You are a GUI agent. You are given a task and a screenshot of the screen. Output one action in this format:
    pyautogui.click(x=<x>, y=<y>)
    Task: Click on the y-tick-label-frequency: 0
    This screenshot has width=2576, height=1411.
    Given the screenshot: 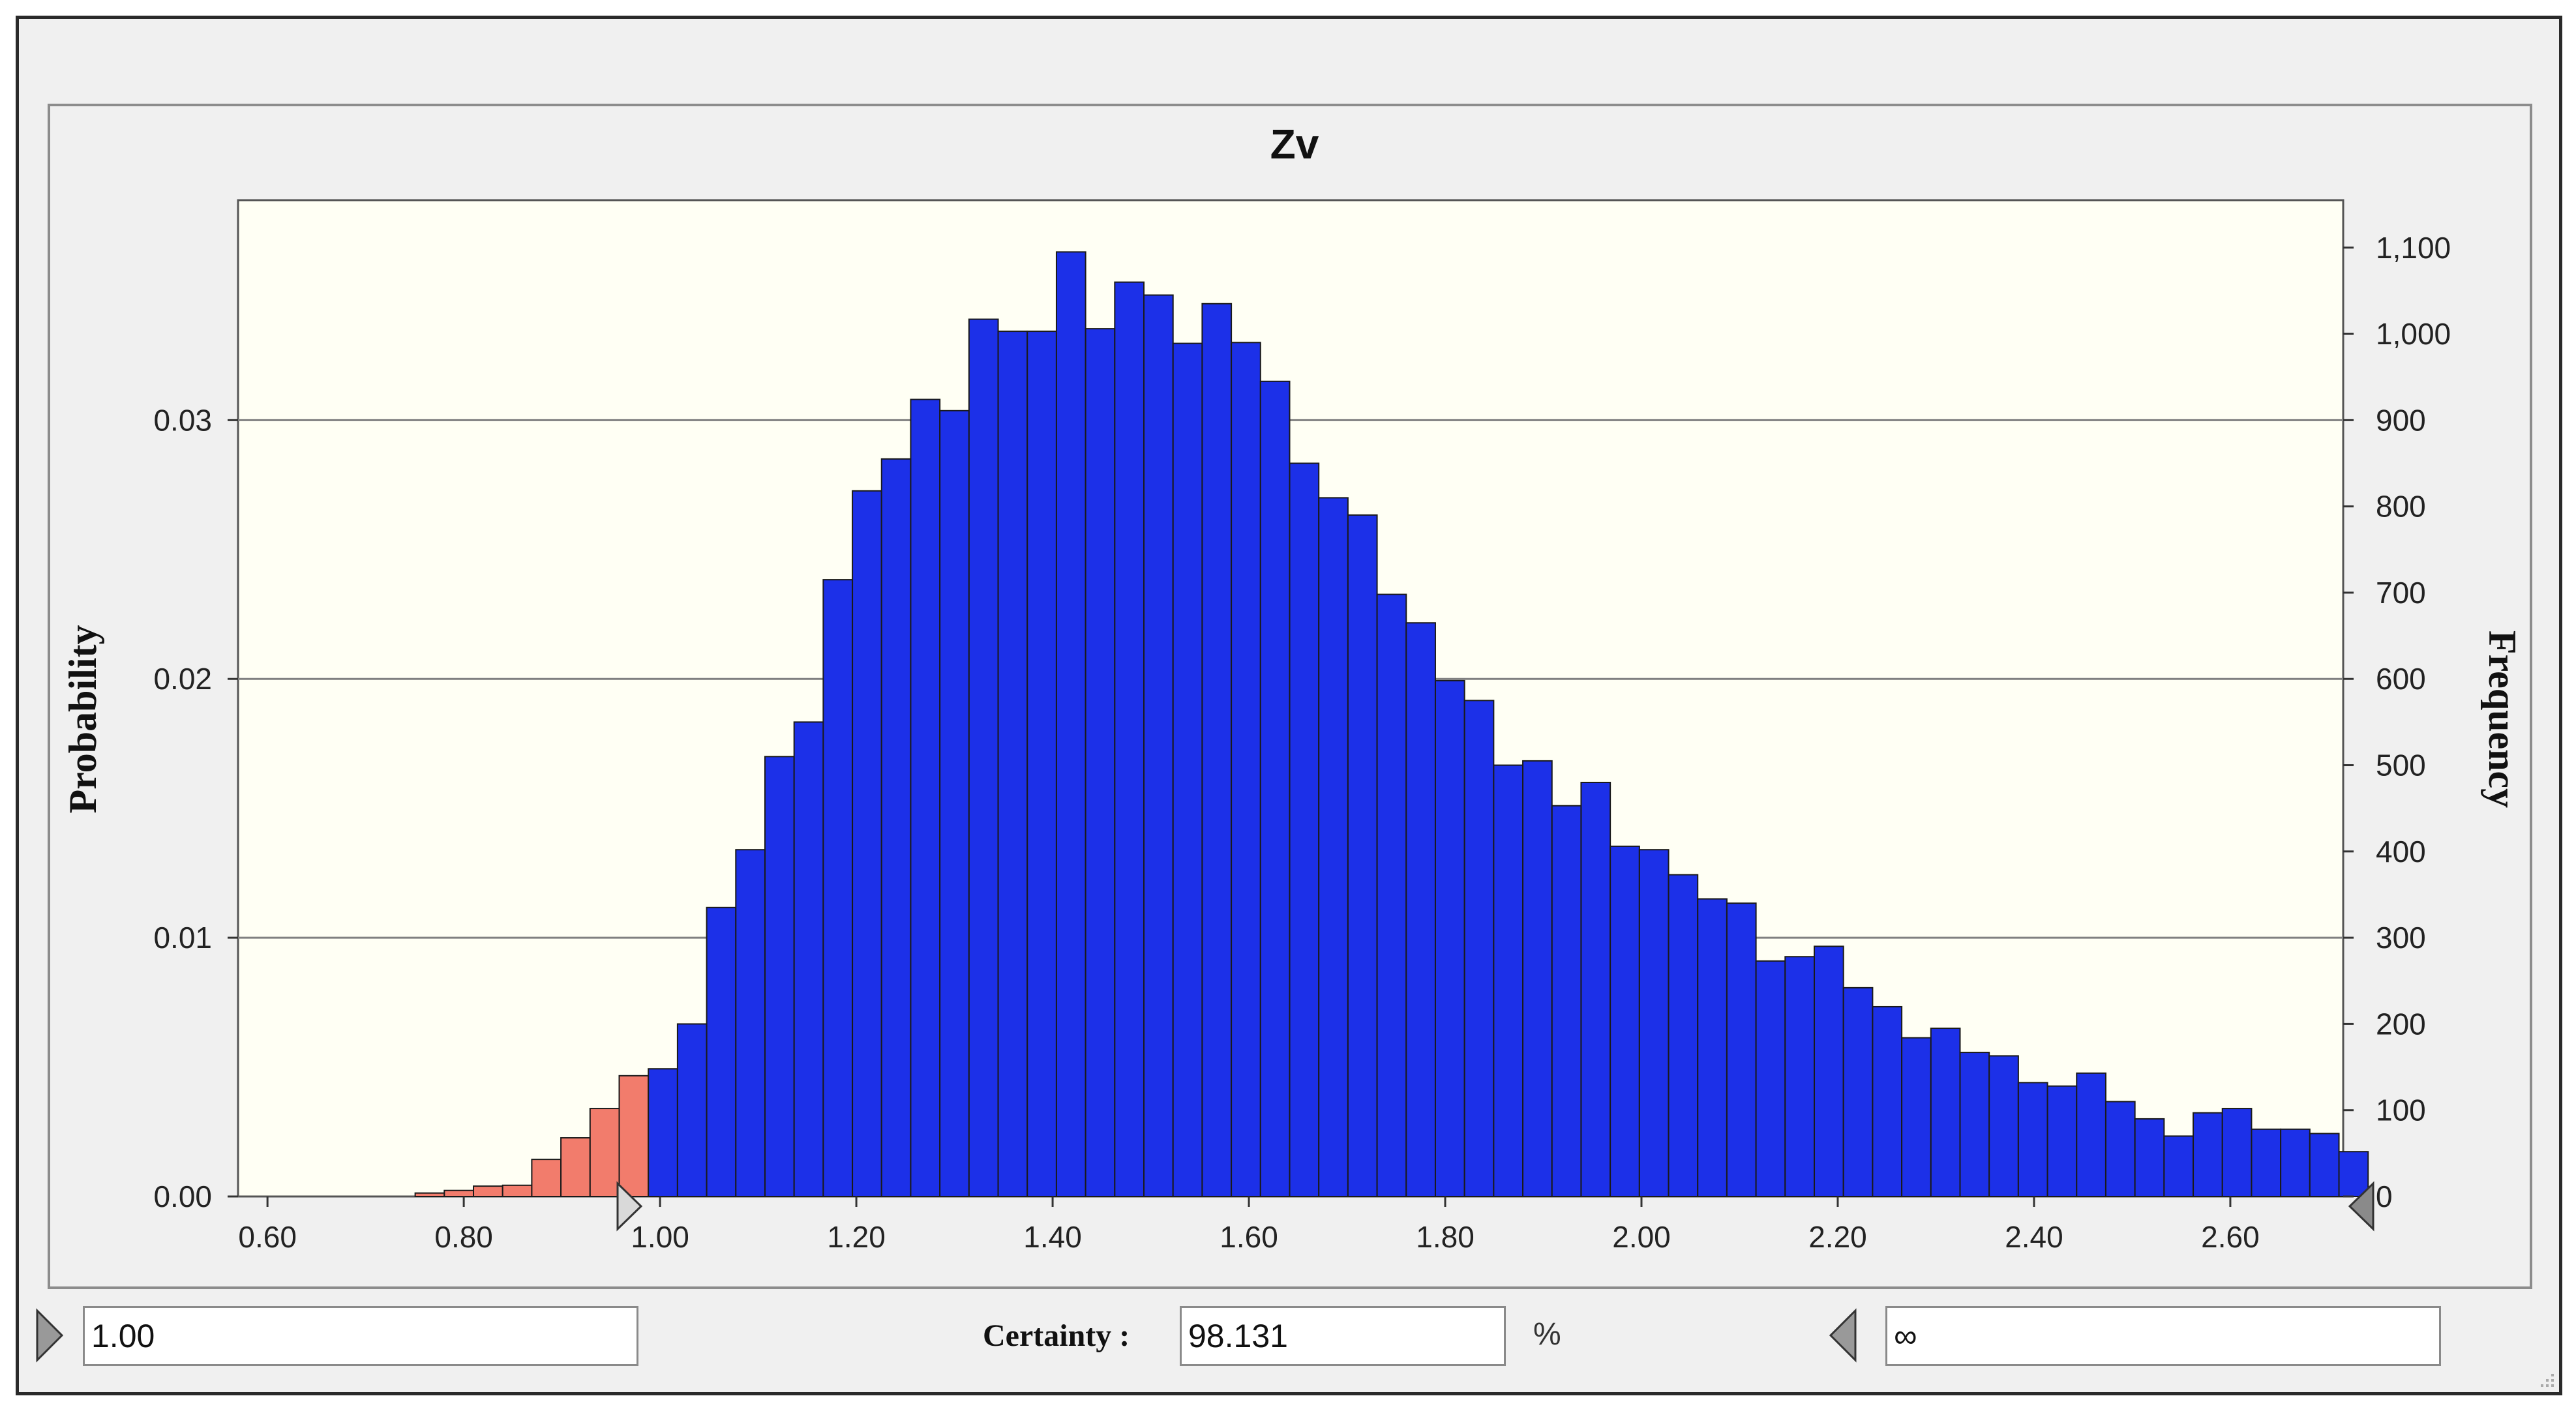 What is the action you would take?
    pyautogui.click(x=2384, y=1196)
    